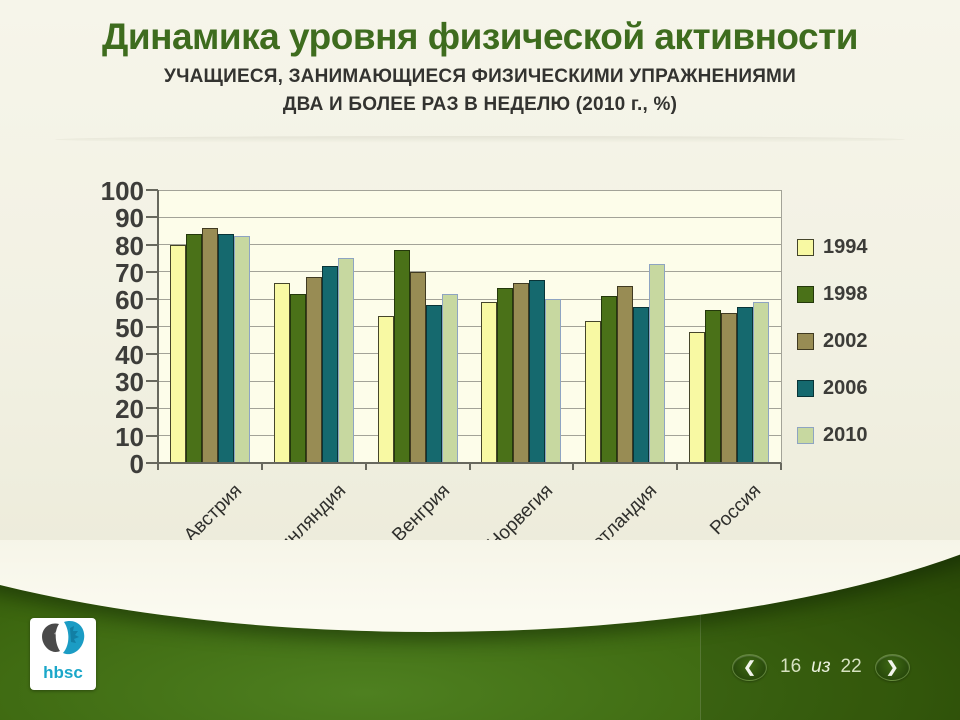 This screenshot has height=720, width=960. Describe the element at coordinates (209, 345) in the screenshot. I see `bar-2002-Австрия` at that location.